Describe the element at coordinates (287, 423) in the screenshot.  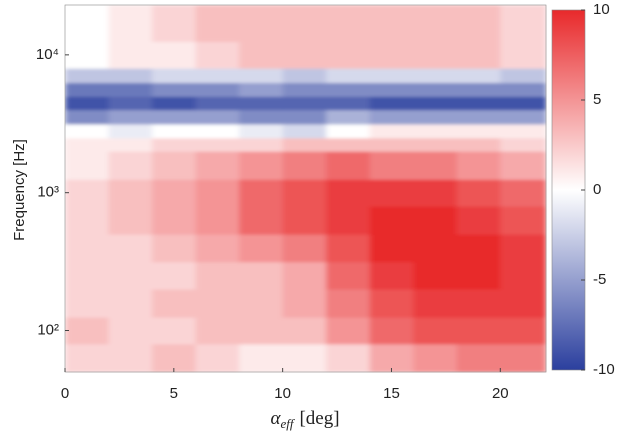
I see `x-label-subscript: eff` at that location.